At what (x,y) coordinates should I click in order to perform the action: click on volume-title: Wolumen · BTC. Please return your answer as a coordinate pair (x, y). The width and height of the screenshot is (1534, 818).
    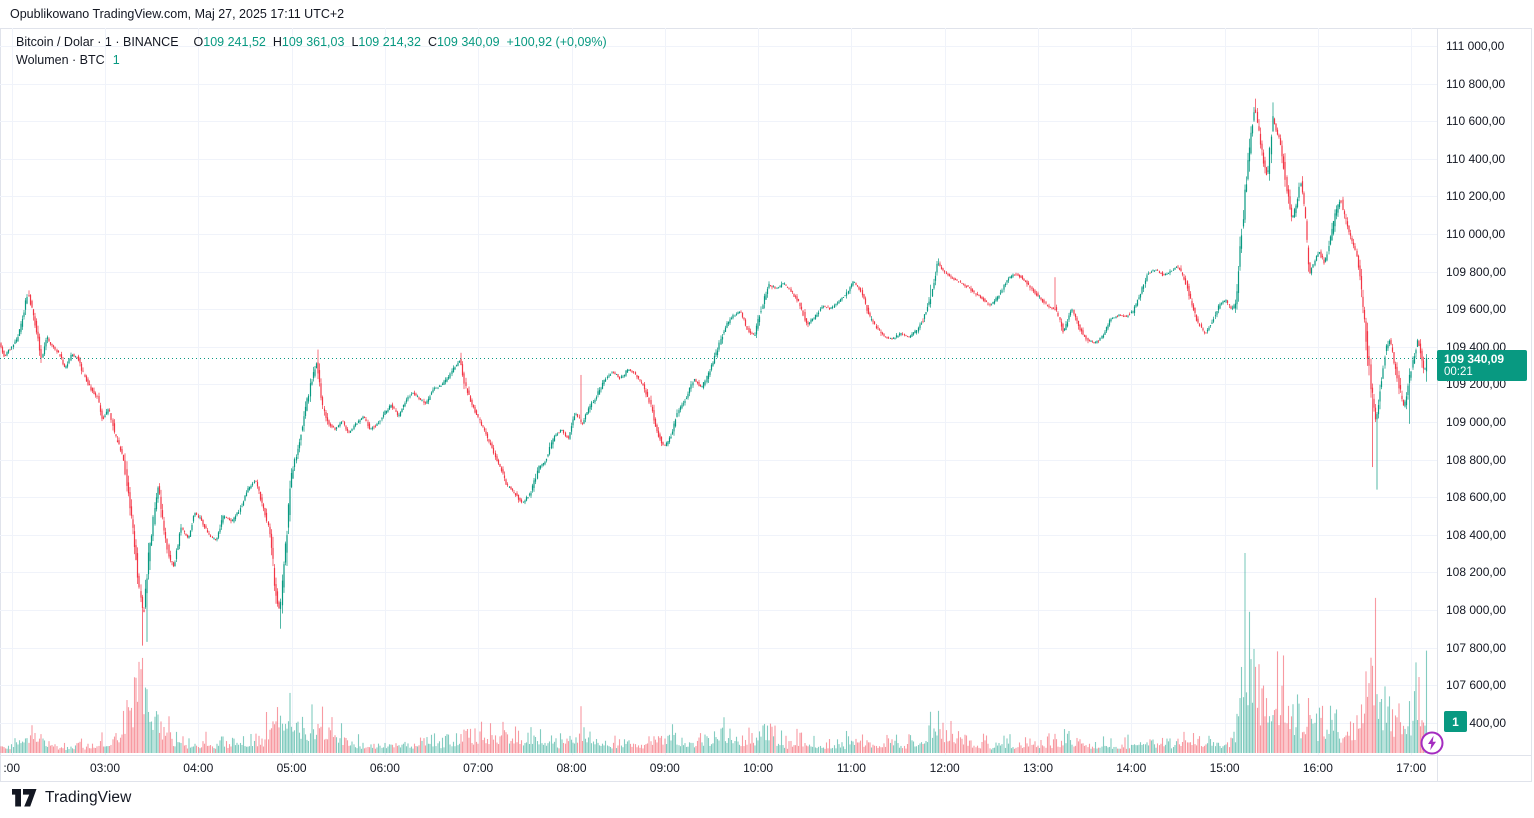
    Looking at the image, I should click on (60, 60).